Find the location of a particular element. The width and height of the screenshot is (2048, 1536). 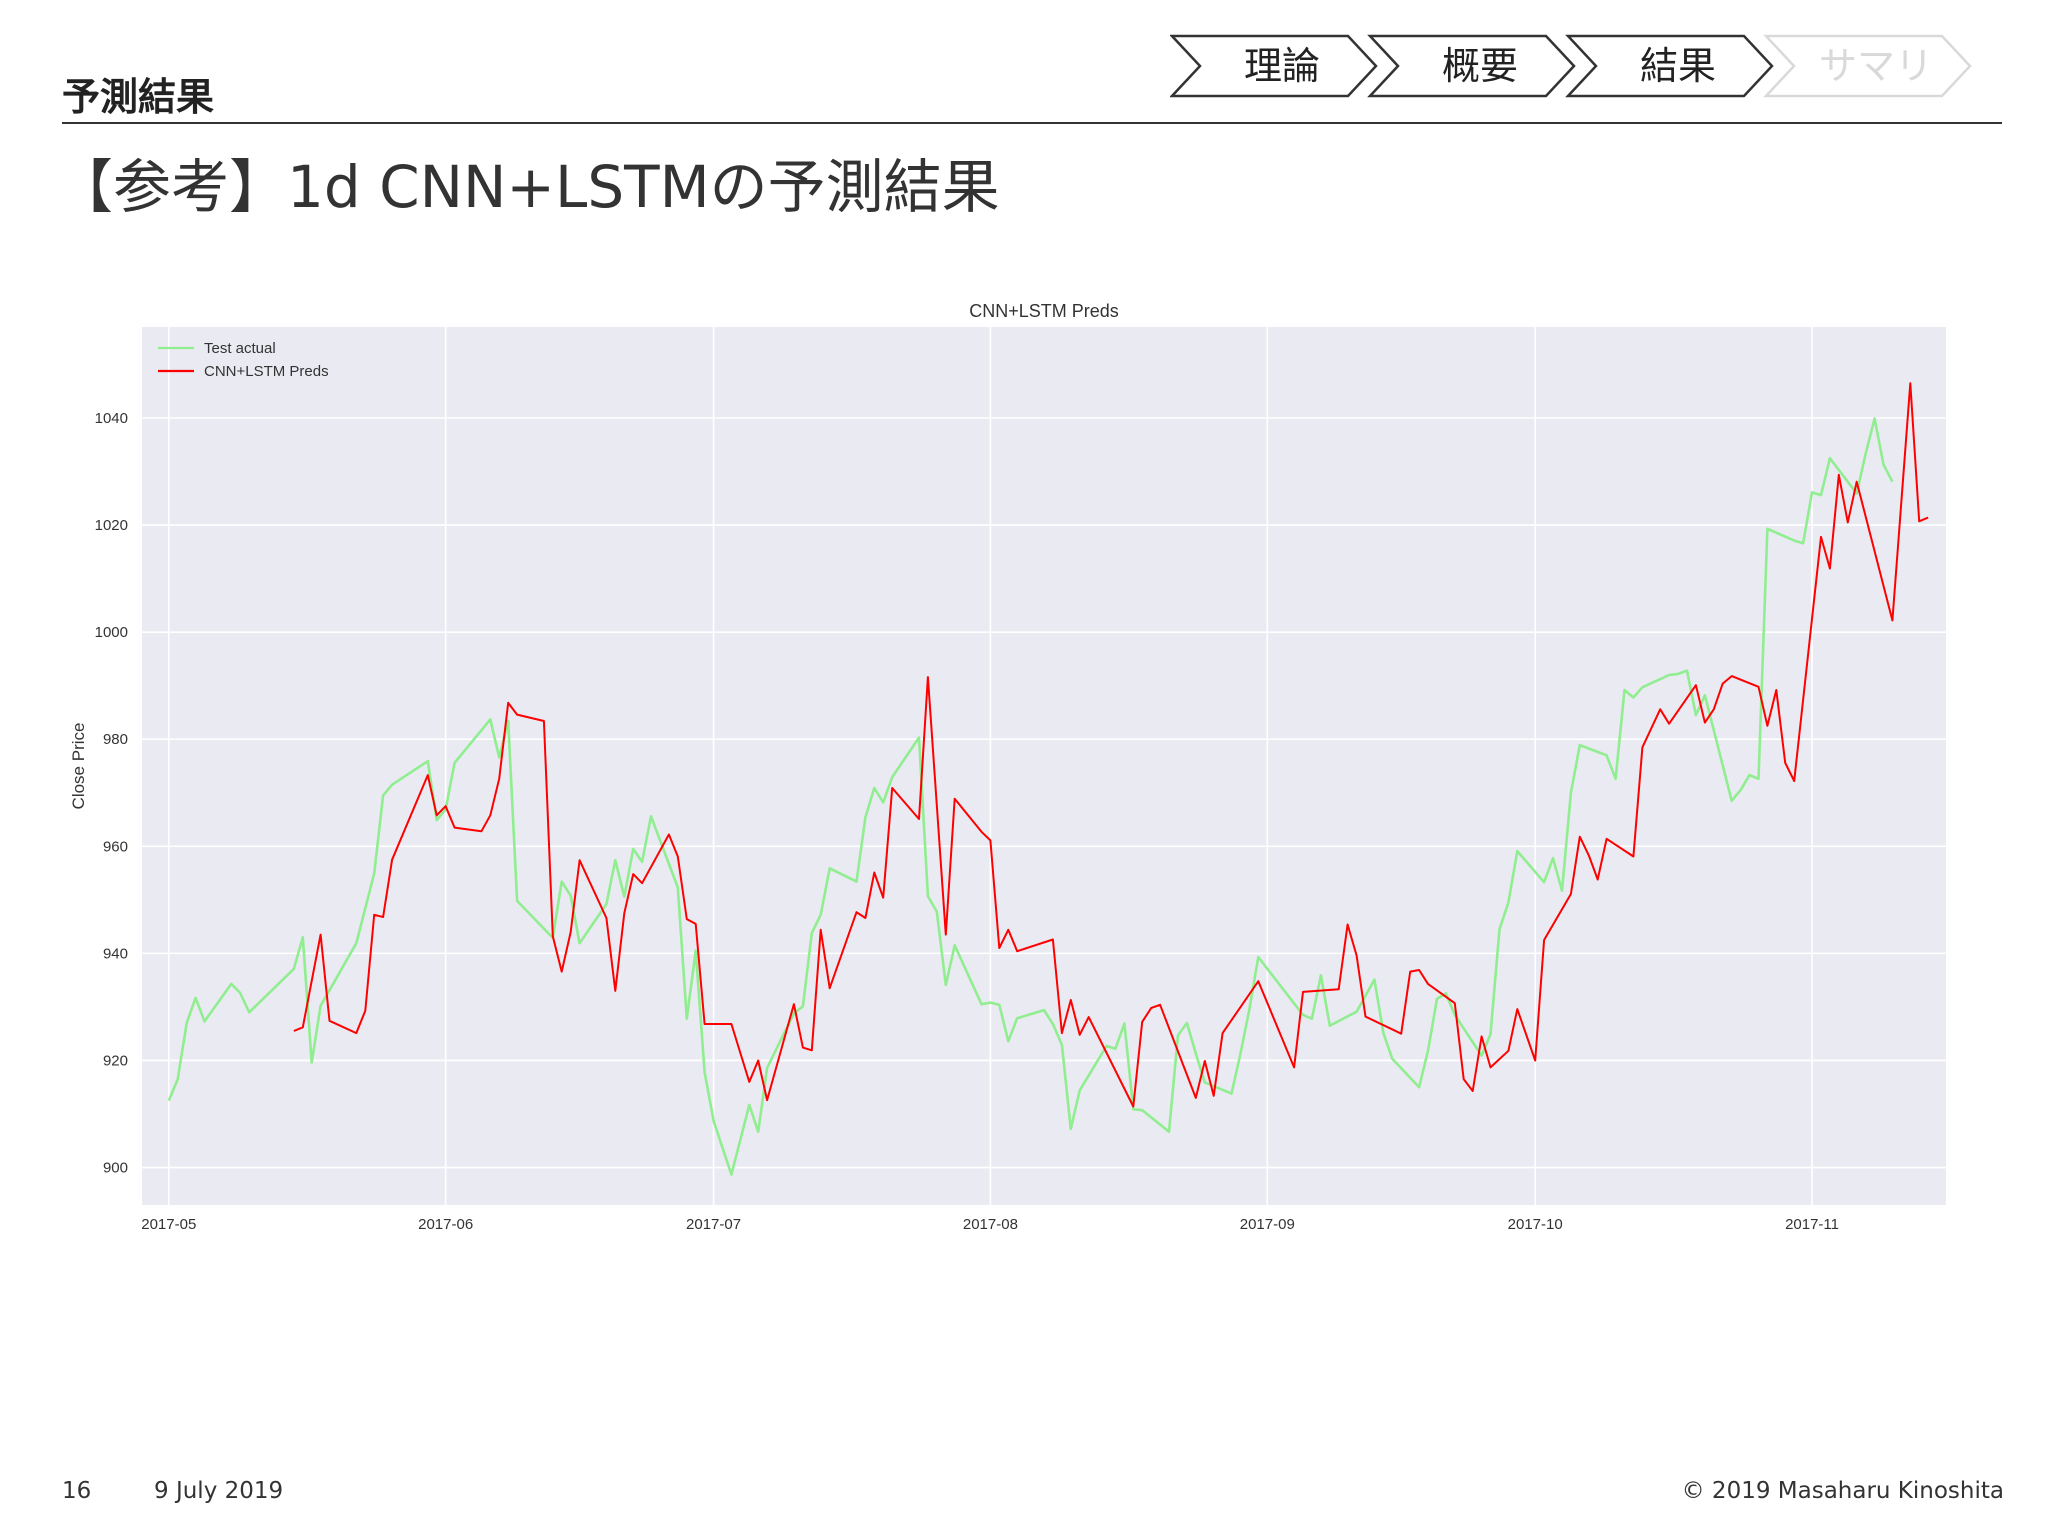

x-tick-label: 2017-07 is located at coordinates (713, 1224).